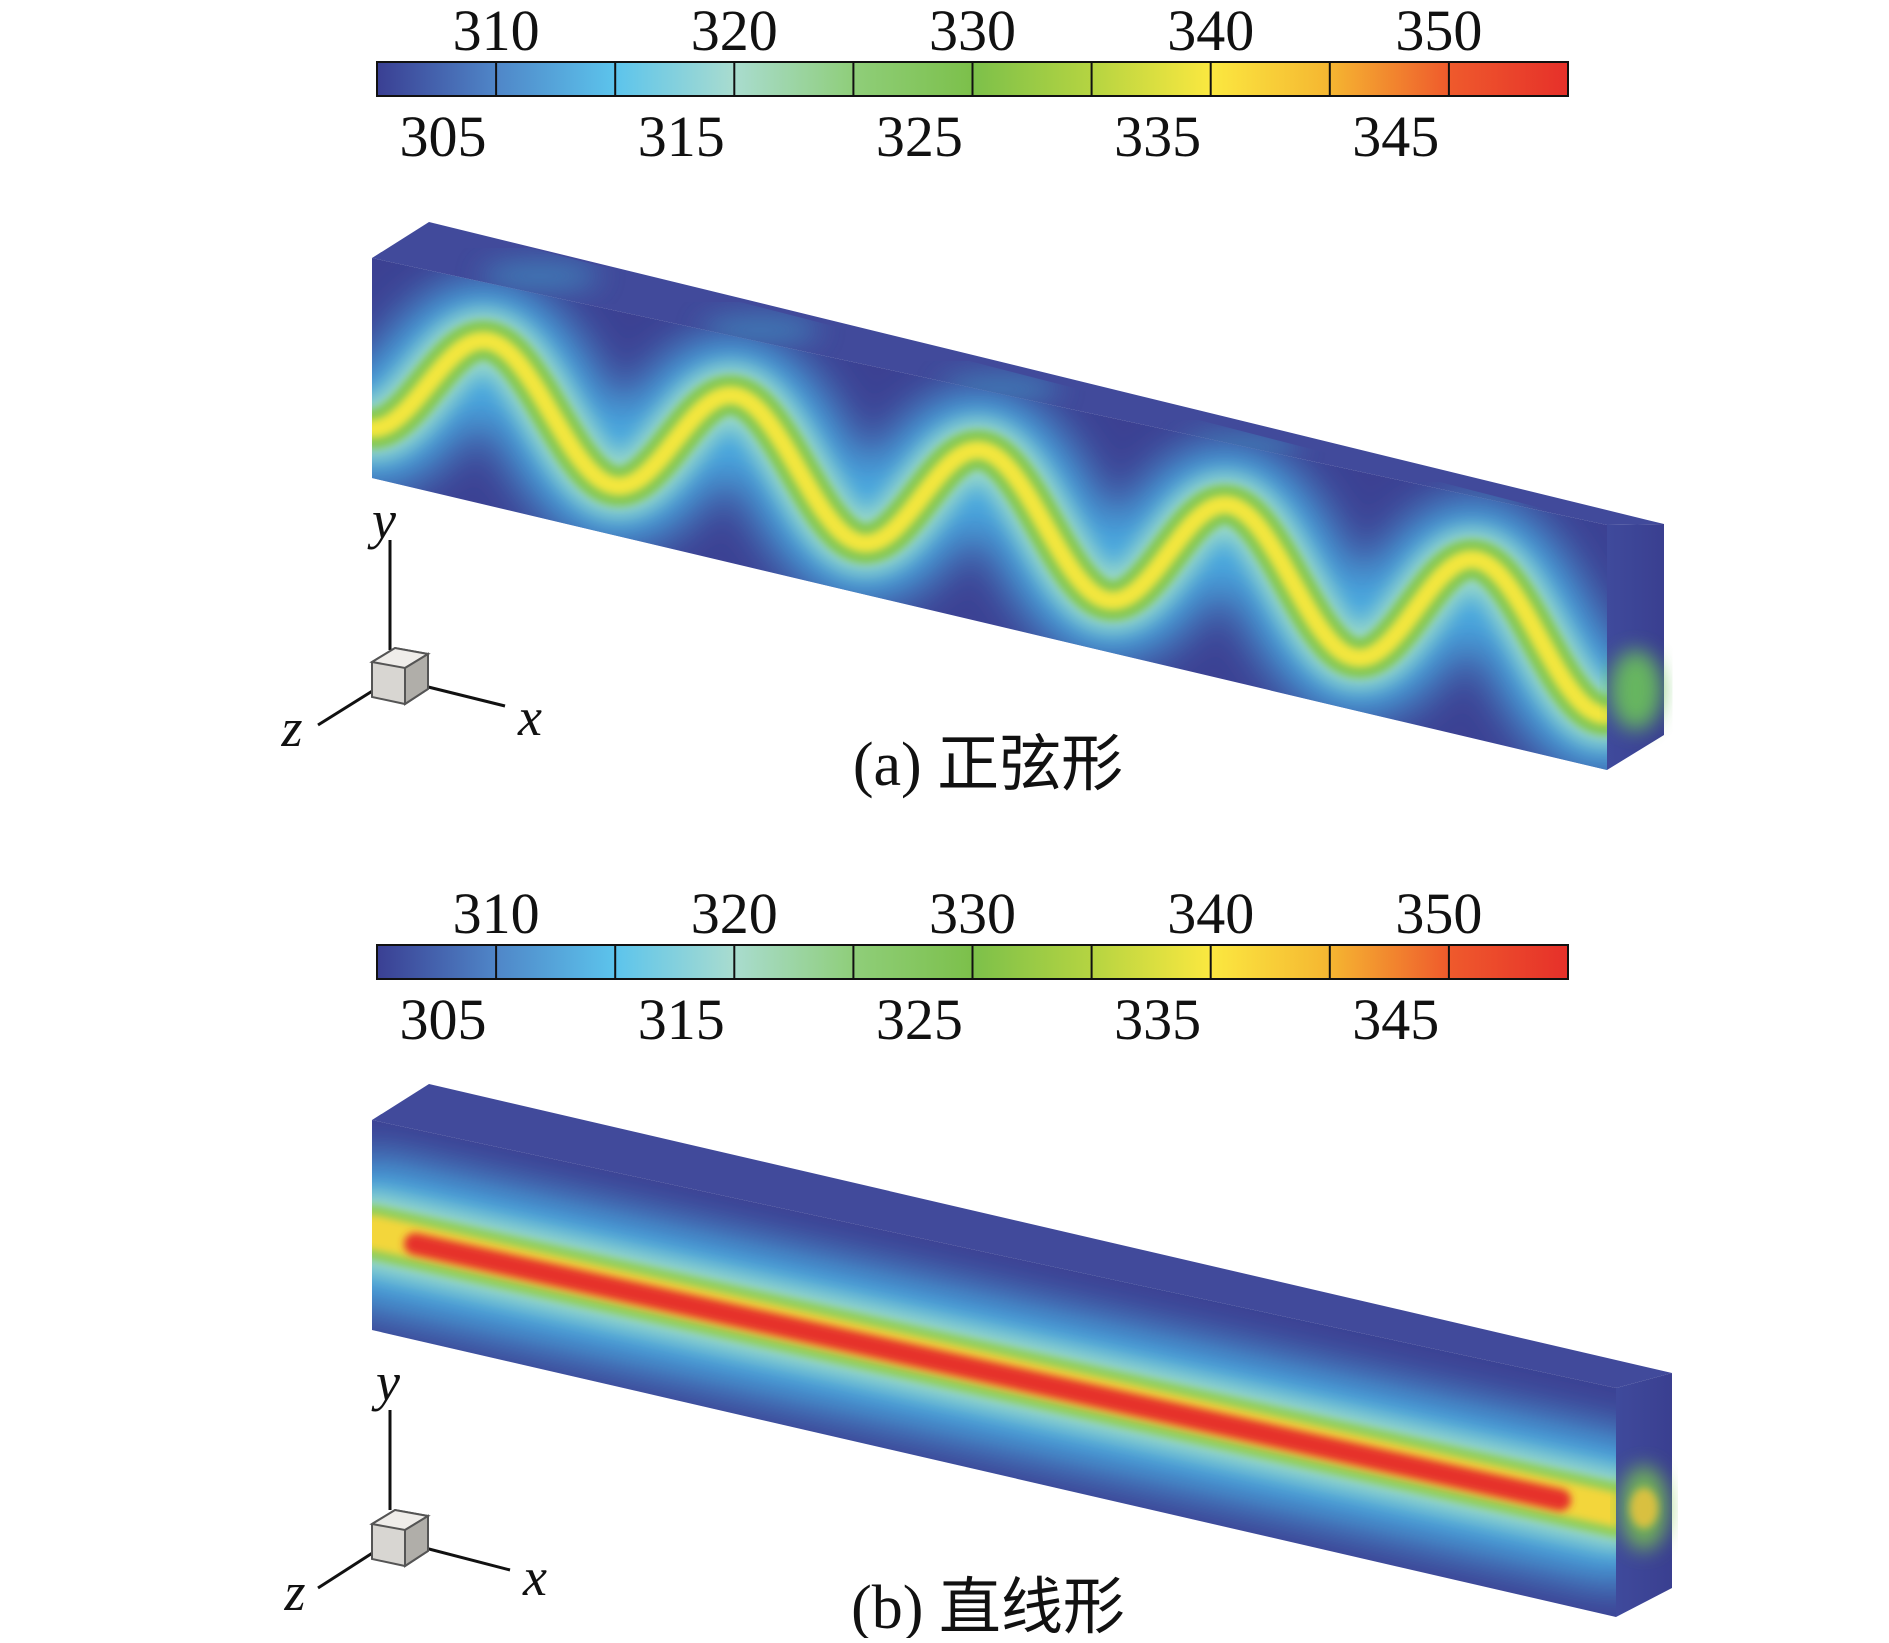 This screenshot has width=1889, height=1643. What do you see at coordinates (529, 717) in the screenshot?
I see `panel-a-x-label: x` at bounding box center [529, 717].